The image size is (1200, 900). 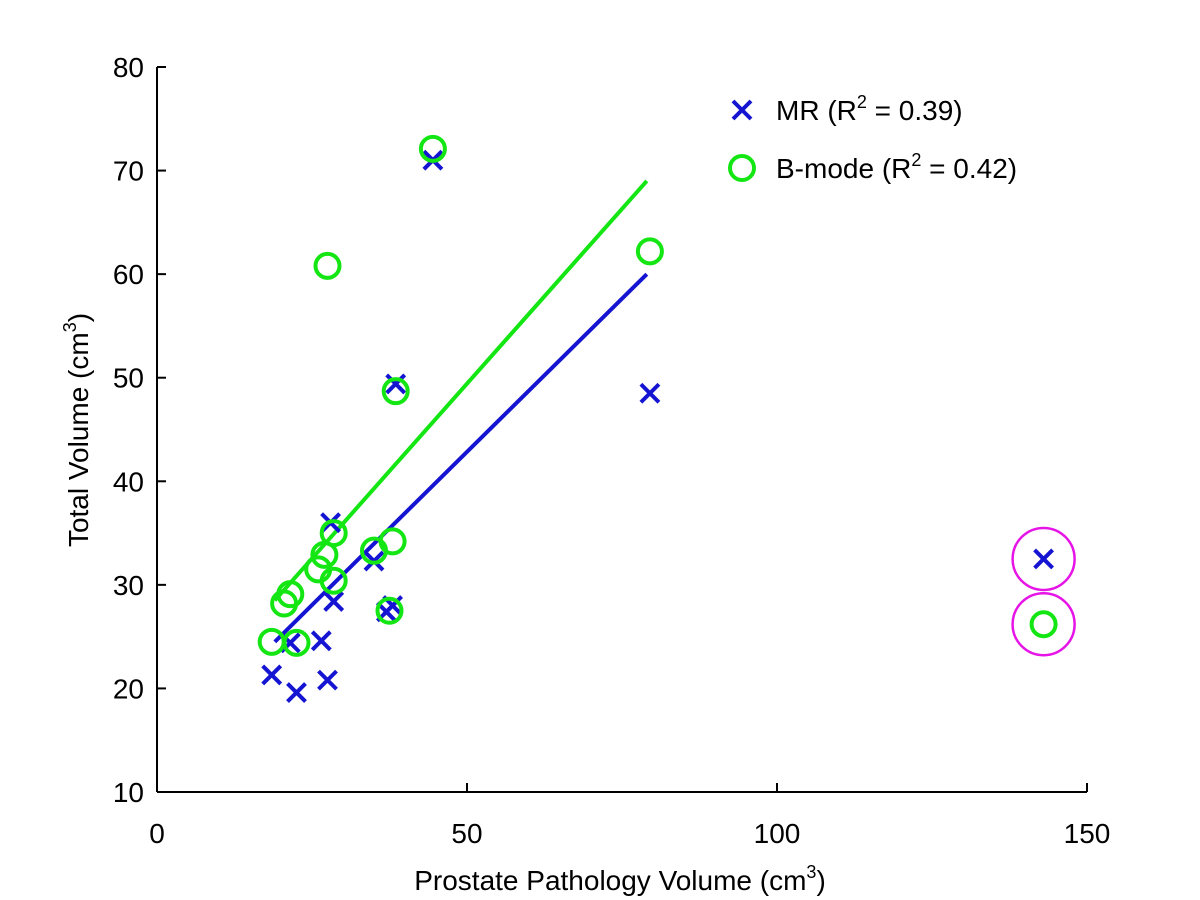 I want to click on x-tick-label: 50, so click(x=466, y=833).